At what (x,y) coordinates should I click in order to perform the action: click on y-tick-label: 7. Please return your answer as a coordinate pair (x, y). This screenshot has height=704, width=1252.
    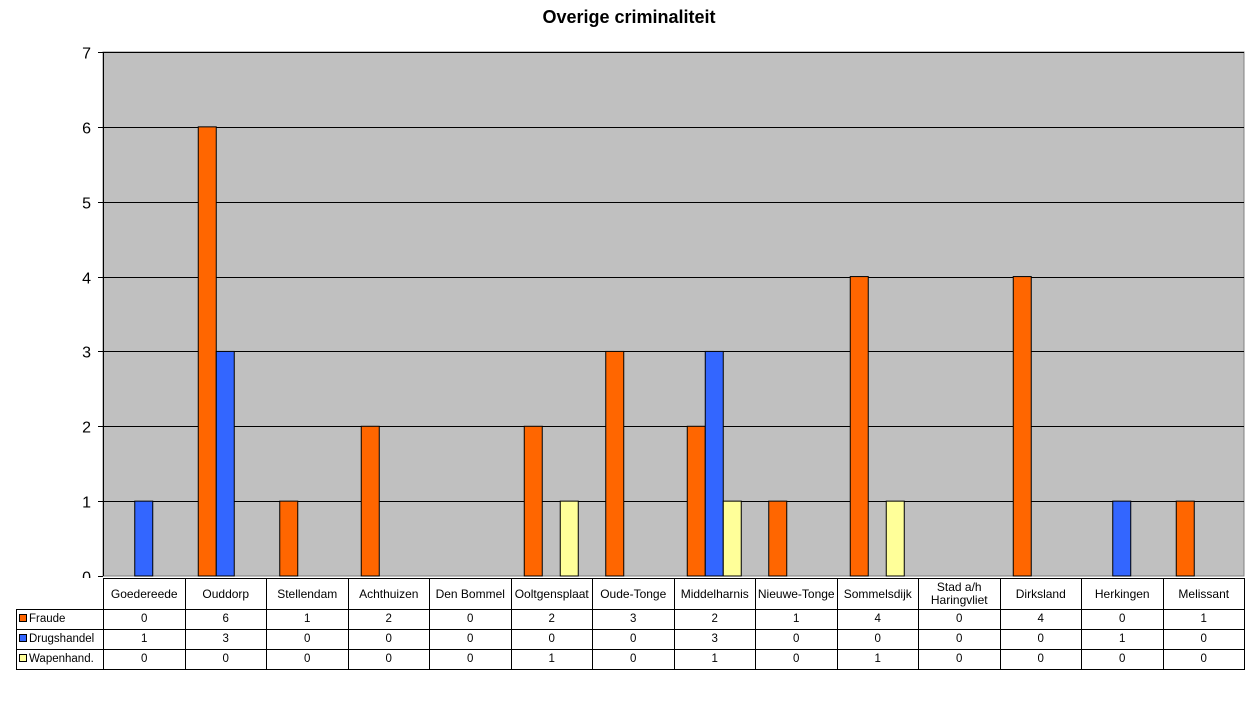
    Looking at the image, I should click on (86, 54).